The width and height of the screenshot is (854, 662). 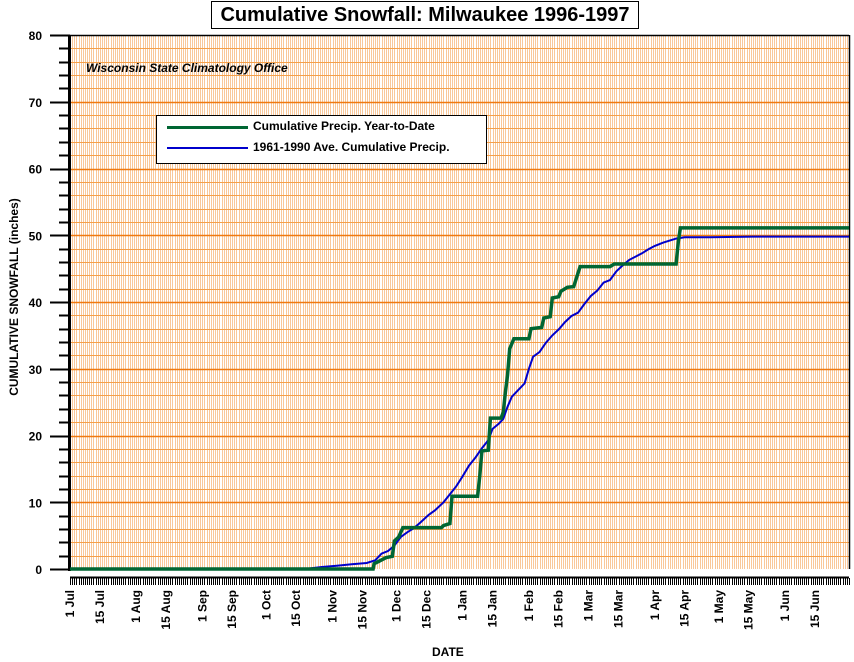 What do you see at coordinates (785, 605) in the screenshot?
I see `x-tick-label: 1 Jun` at bounding box center [785, 605].